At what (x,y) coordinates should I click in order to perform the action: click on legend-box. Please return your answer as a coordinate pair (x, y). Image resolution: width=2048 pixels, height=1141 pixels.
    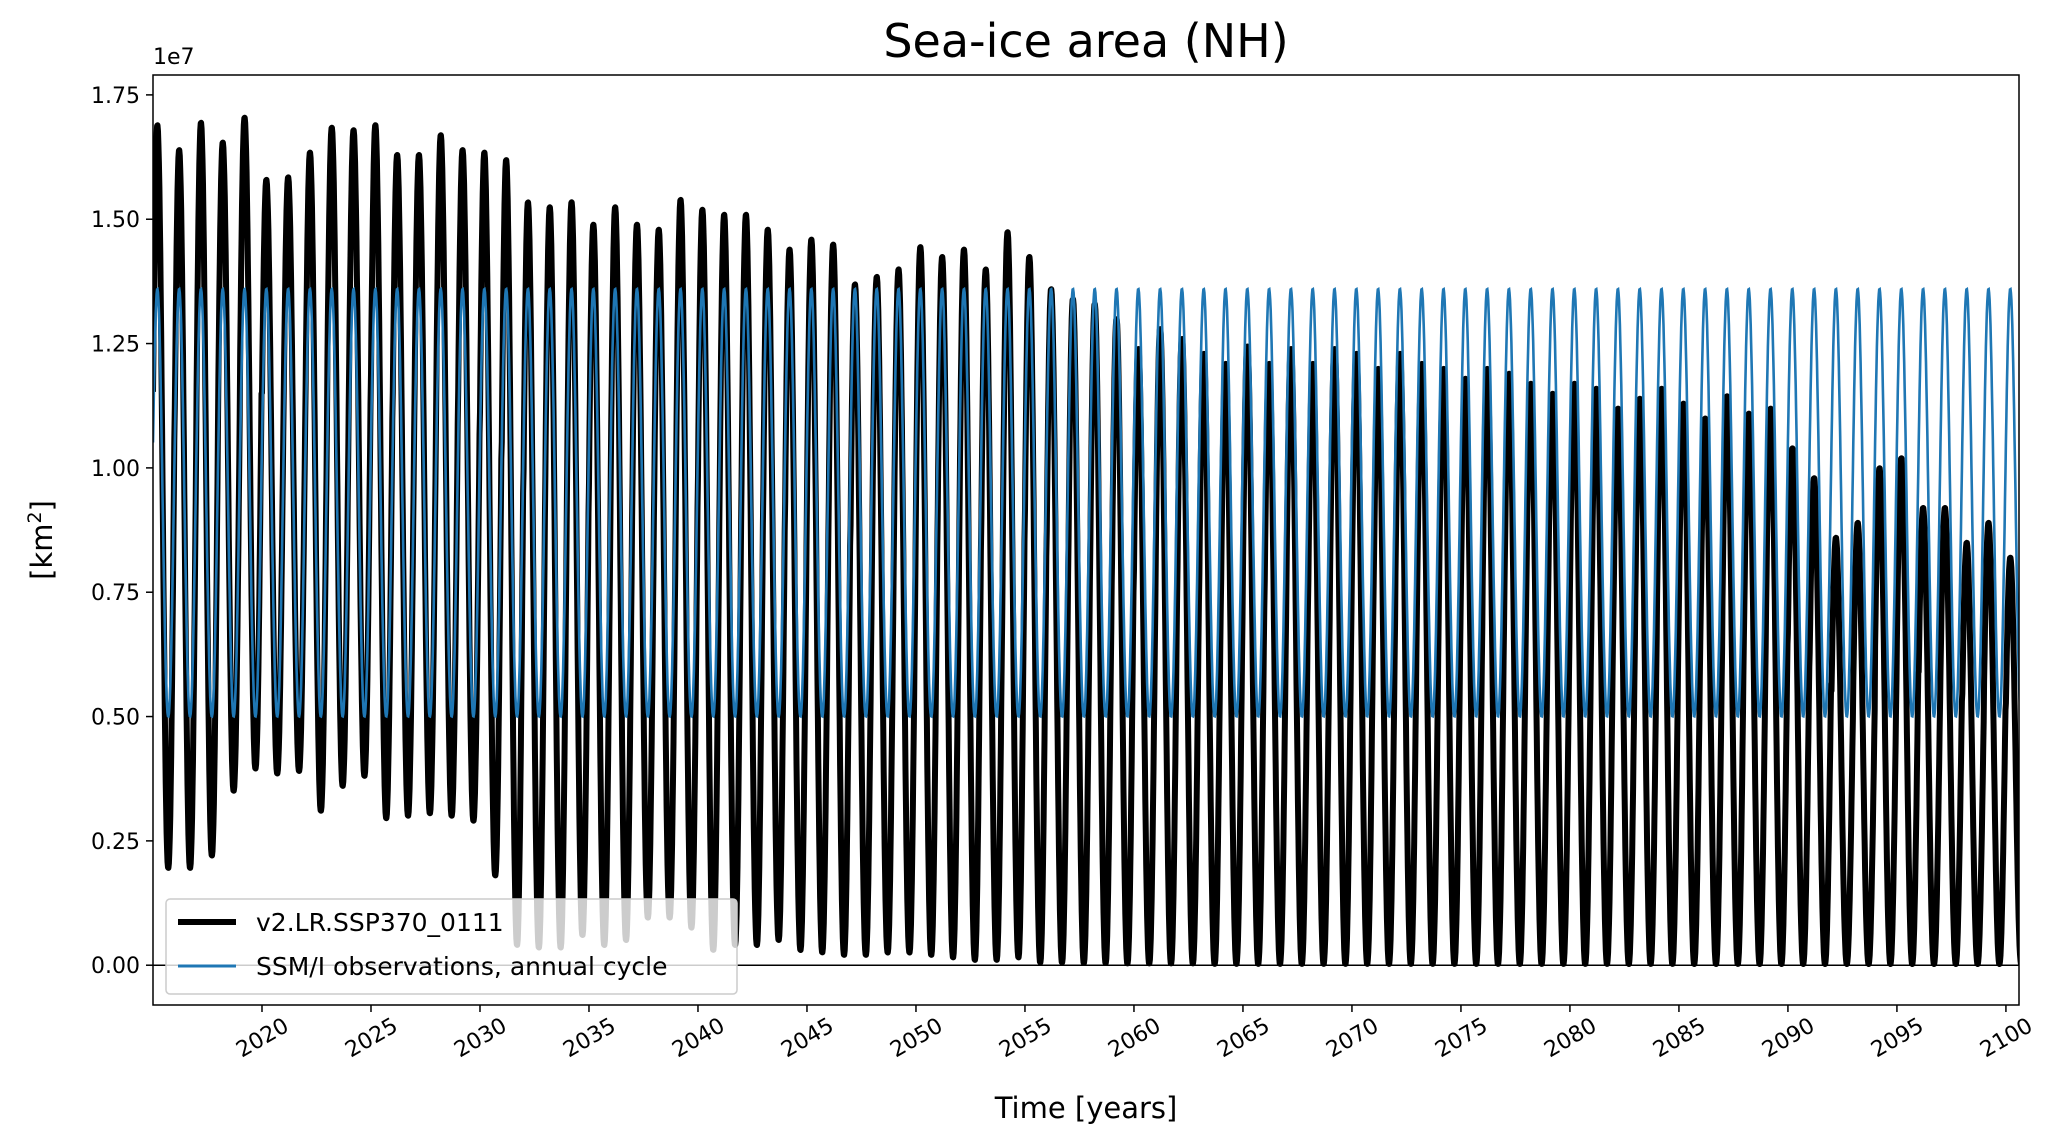
    Looking at the image, I should click on (451, 946).